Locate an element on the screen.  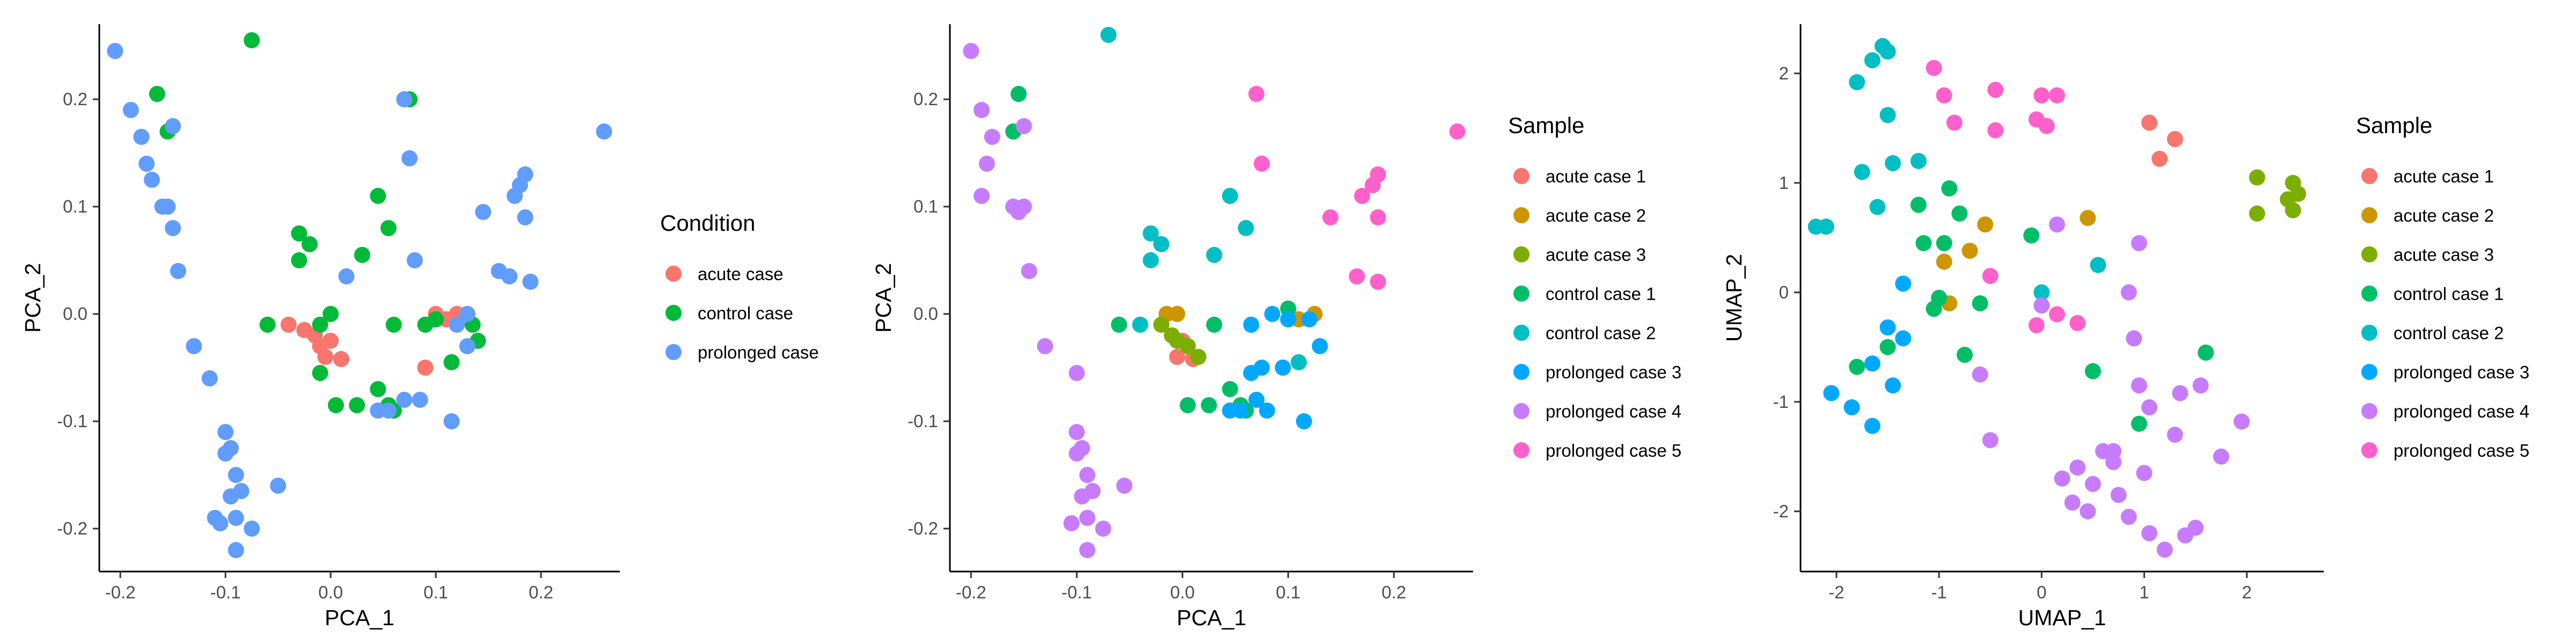
y-tick-label: -0.2 is located at coordinates (923, 528).